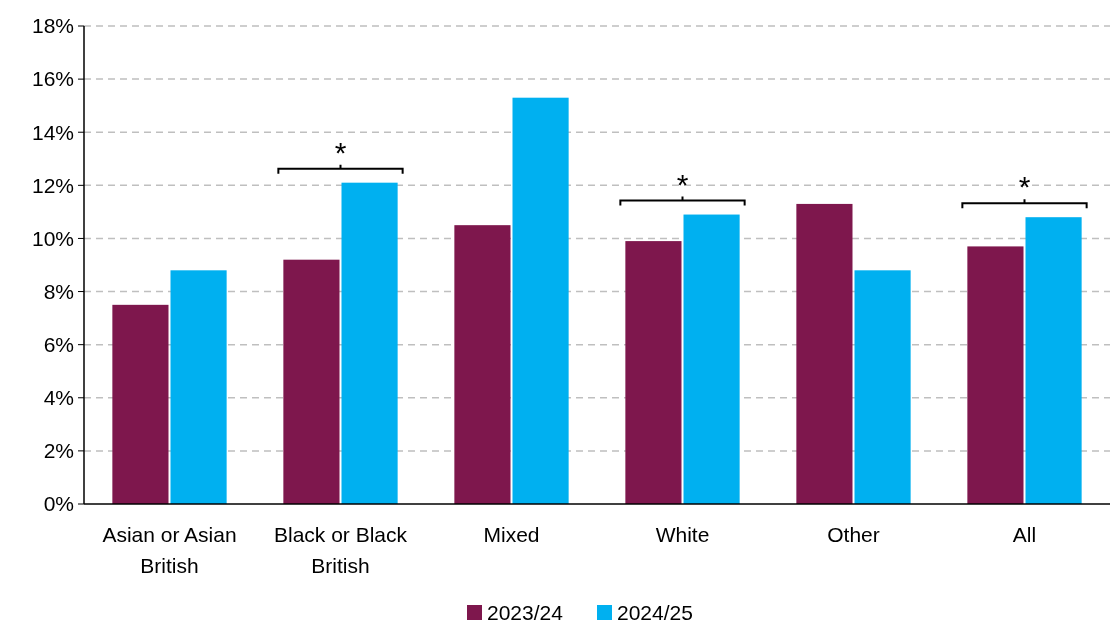  I want to click on y-tick-label: 14%, so click(52, 132).